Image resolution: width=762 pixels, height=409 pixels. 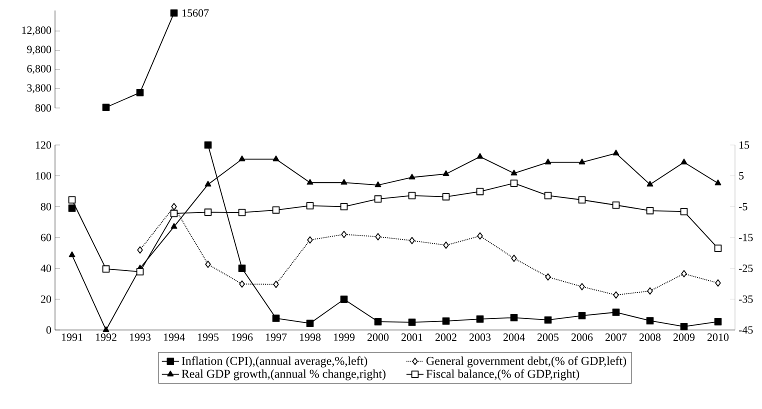 What do you see at coordinates (743, 206) in the screenshot?
I see `y2-tick-label: -5` at bounding box center [743, 206].